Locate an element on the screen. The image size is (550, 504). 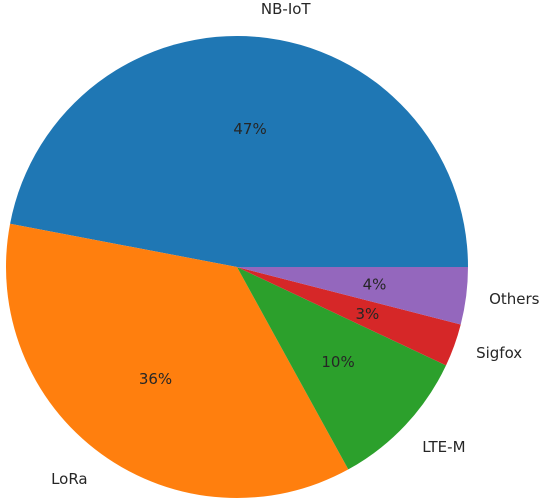
category-label-sigfox: Sigfox is located at coordinates (499, 353).